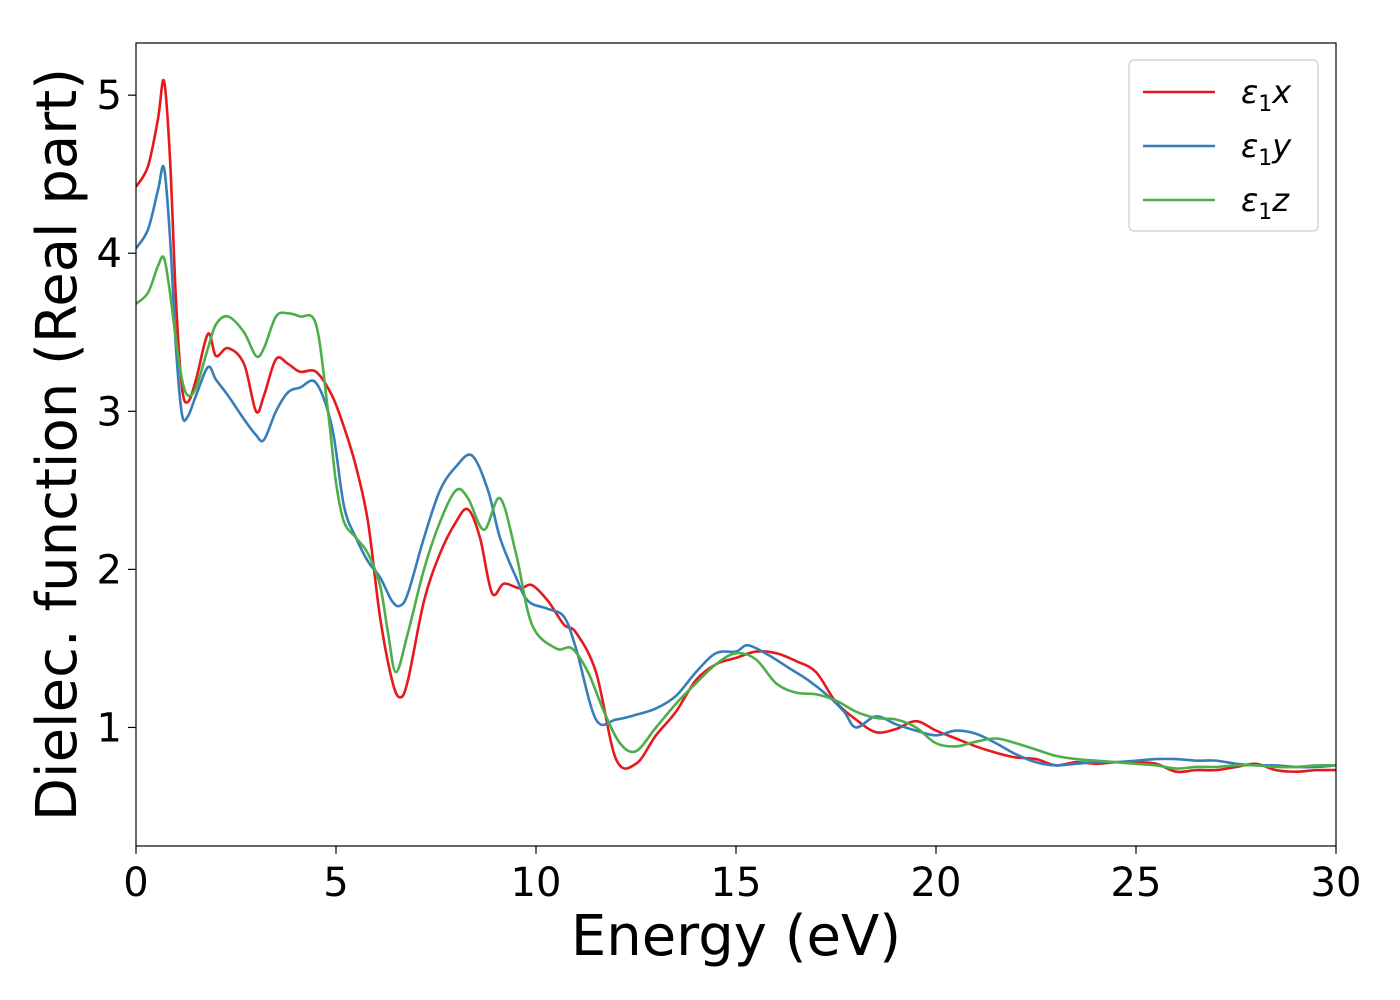  What do you see at coordinates (109, 96) in the screenshot?
I see `y-tick-label: 5` at bounding box center [109, 96].